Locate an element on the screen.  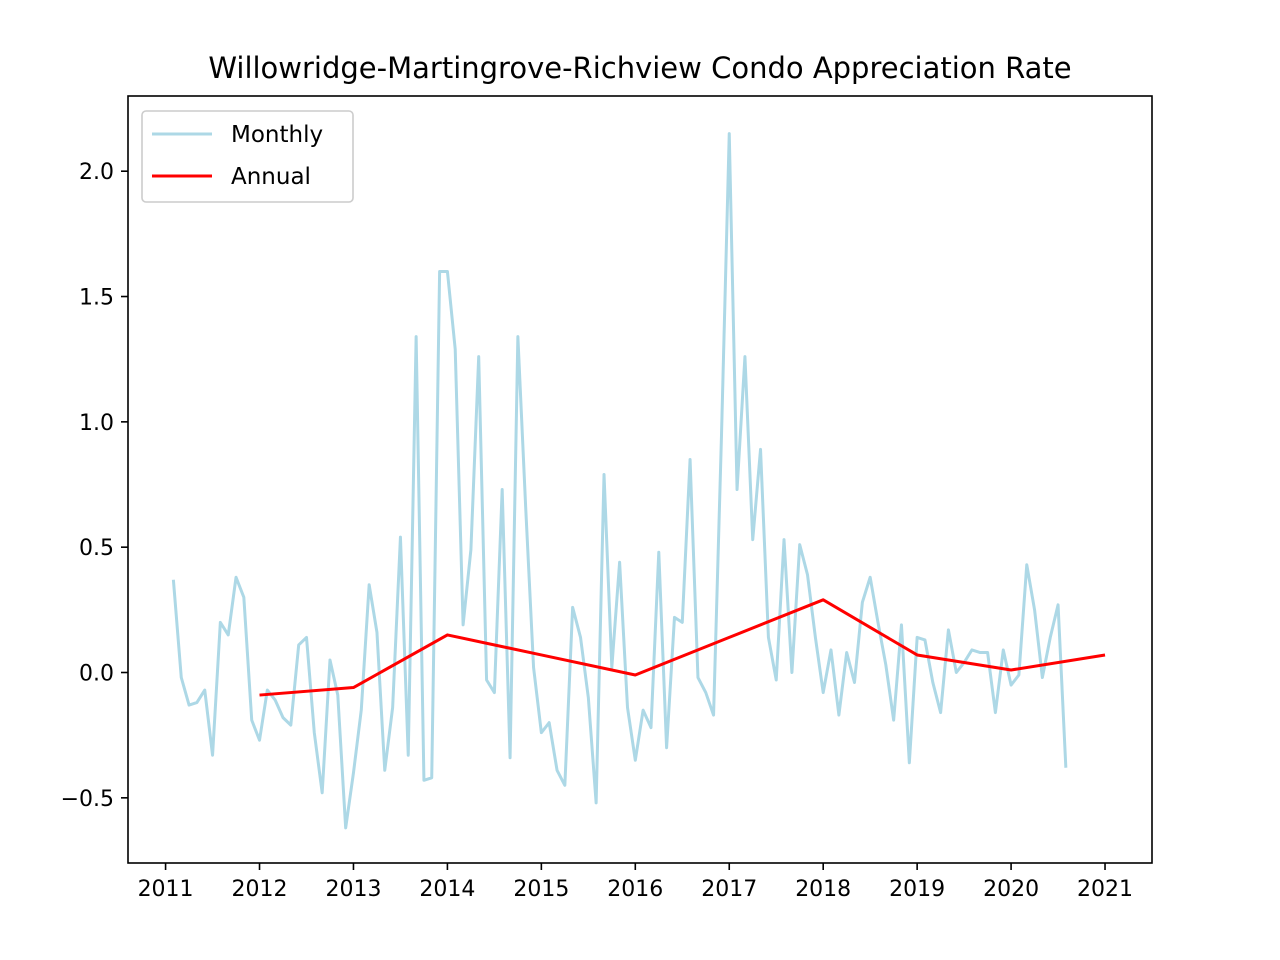
series-line-annual is located at coordinates (682, 647).